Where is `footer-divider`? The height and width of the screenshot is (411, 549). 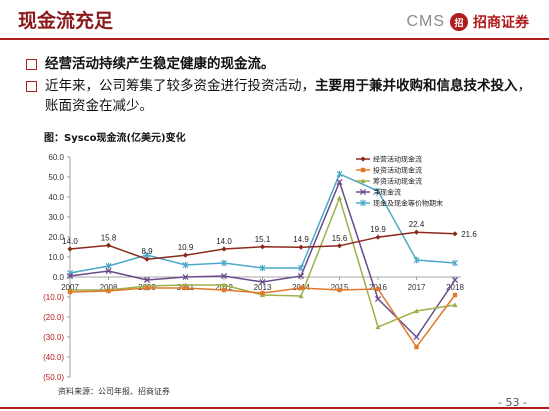 footer-divider is located at coordinates (274, 408).